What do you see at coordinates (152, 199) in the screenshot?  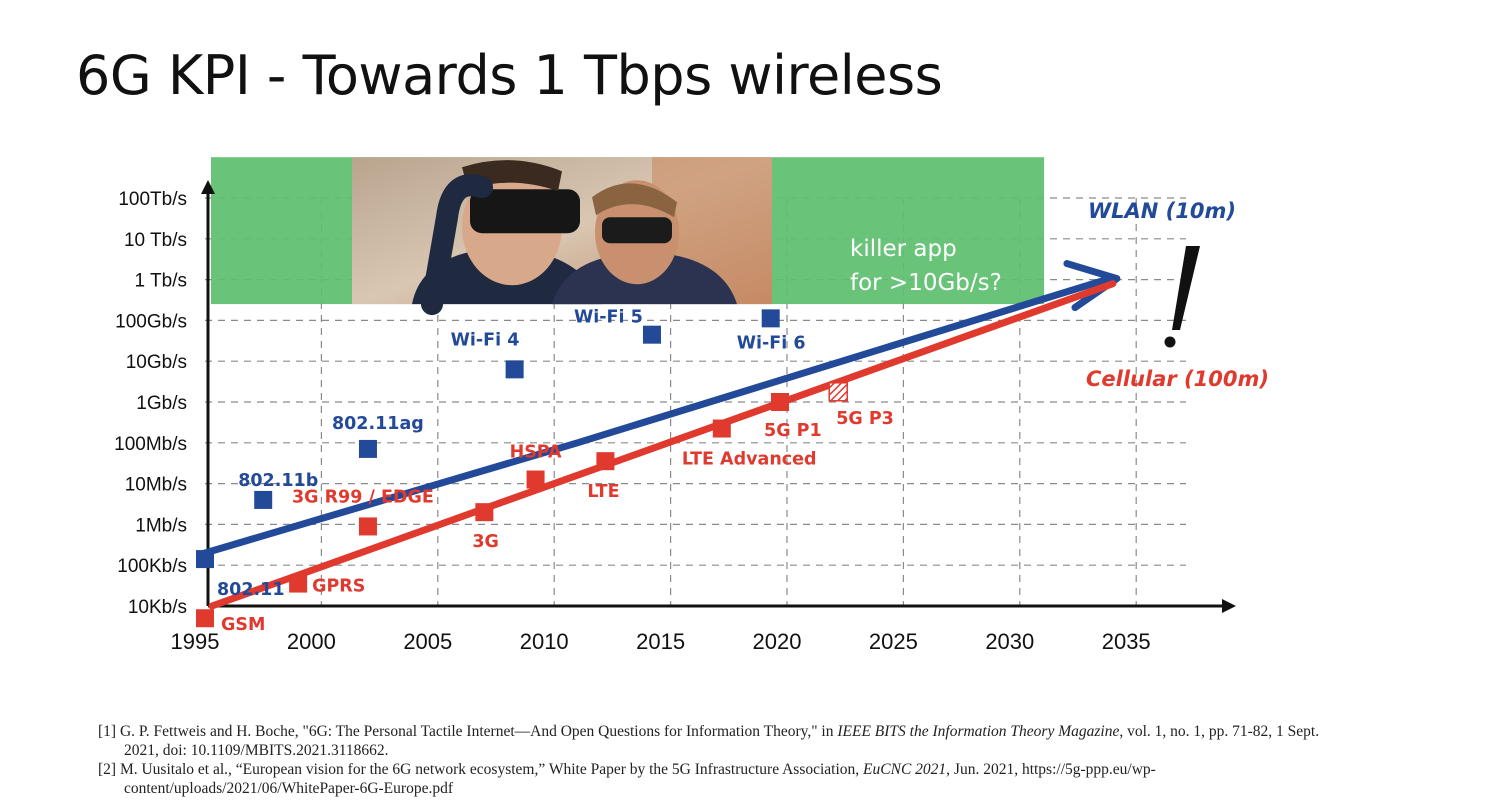 I see `y-tick-label: 100Tb/s` at bounding box center [152, 199].